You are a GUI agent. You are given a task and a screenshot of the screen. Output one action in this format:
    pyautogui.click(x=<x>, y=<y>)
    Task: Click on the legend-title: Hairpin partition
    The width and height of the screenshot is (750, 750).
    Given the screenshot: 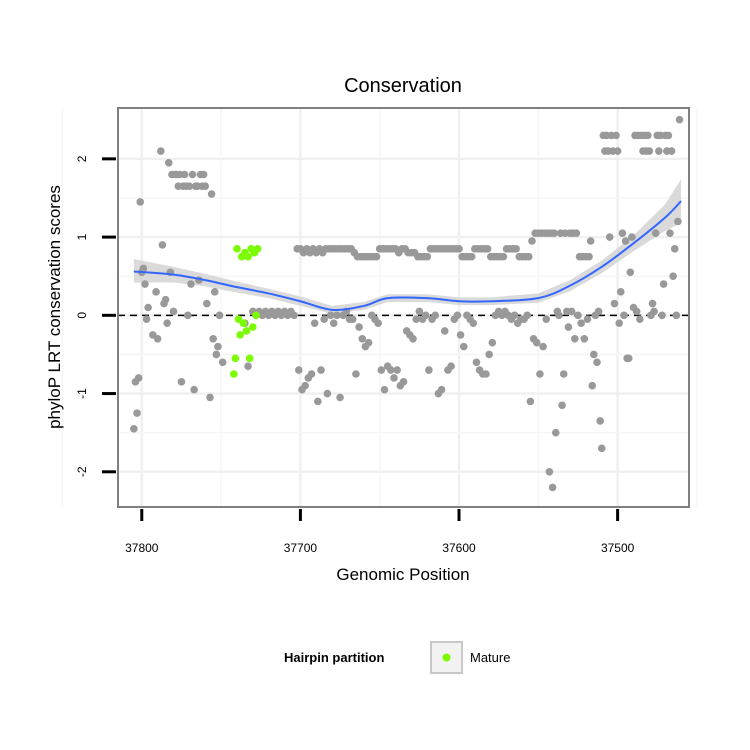 What is the action you would take?
    pyautogui.click(x=334, y=657)
    